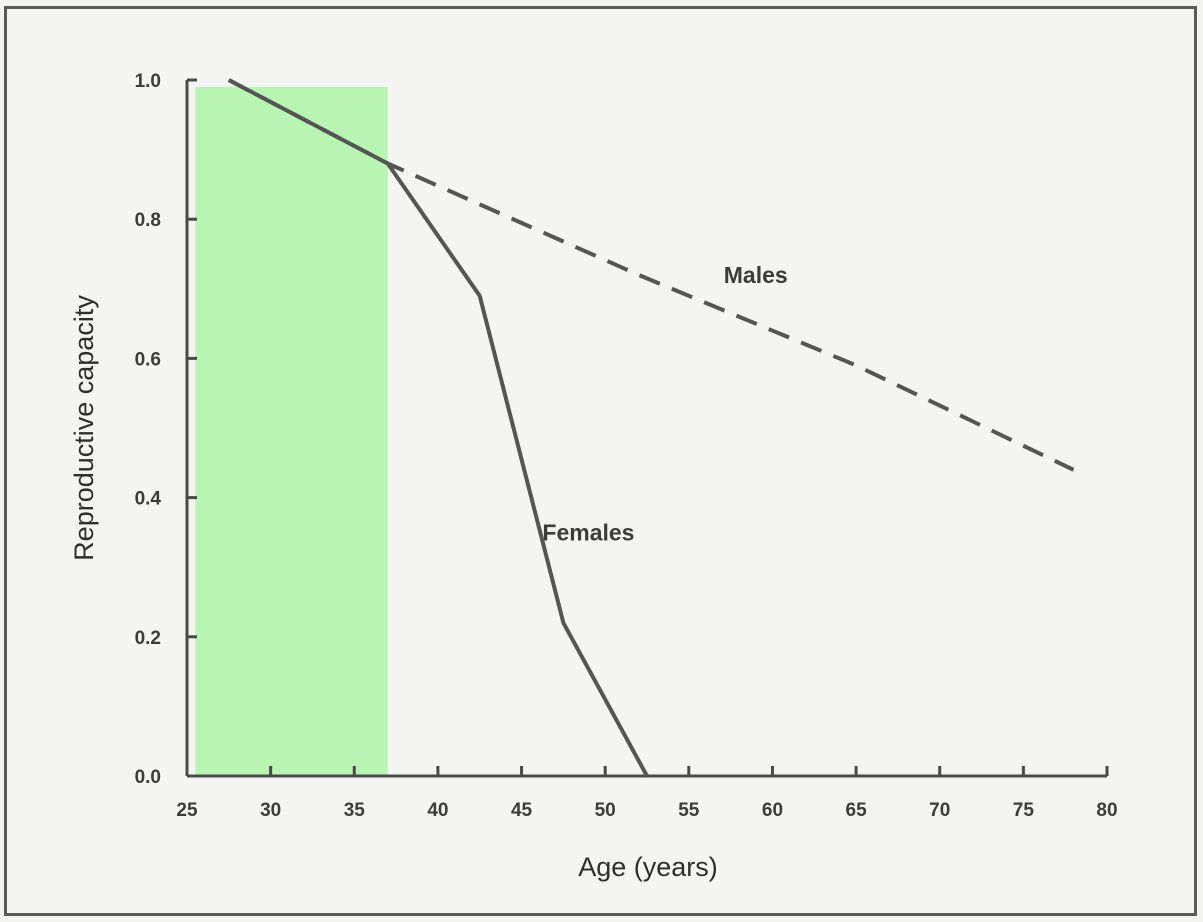  What do you see at coordinates (84, 428) in the screenshot?
I see `y-axis-title: Reproductive capacity` at bounding box center [84, 428].